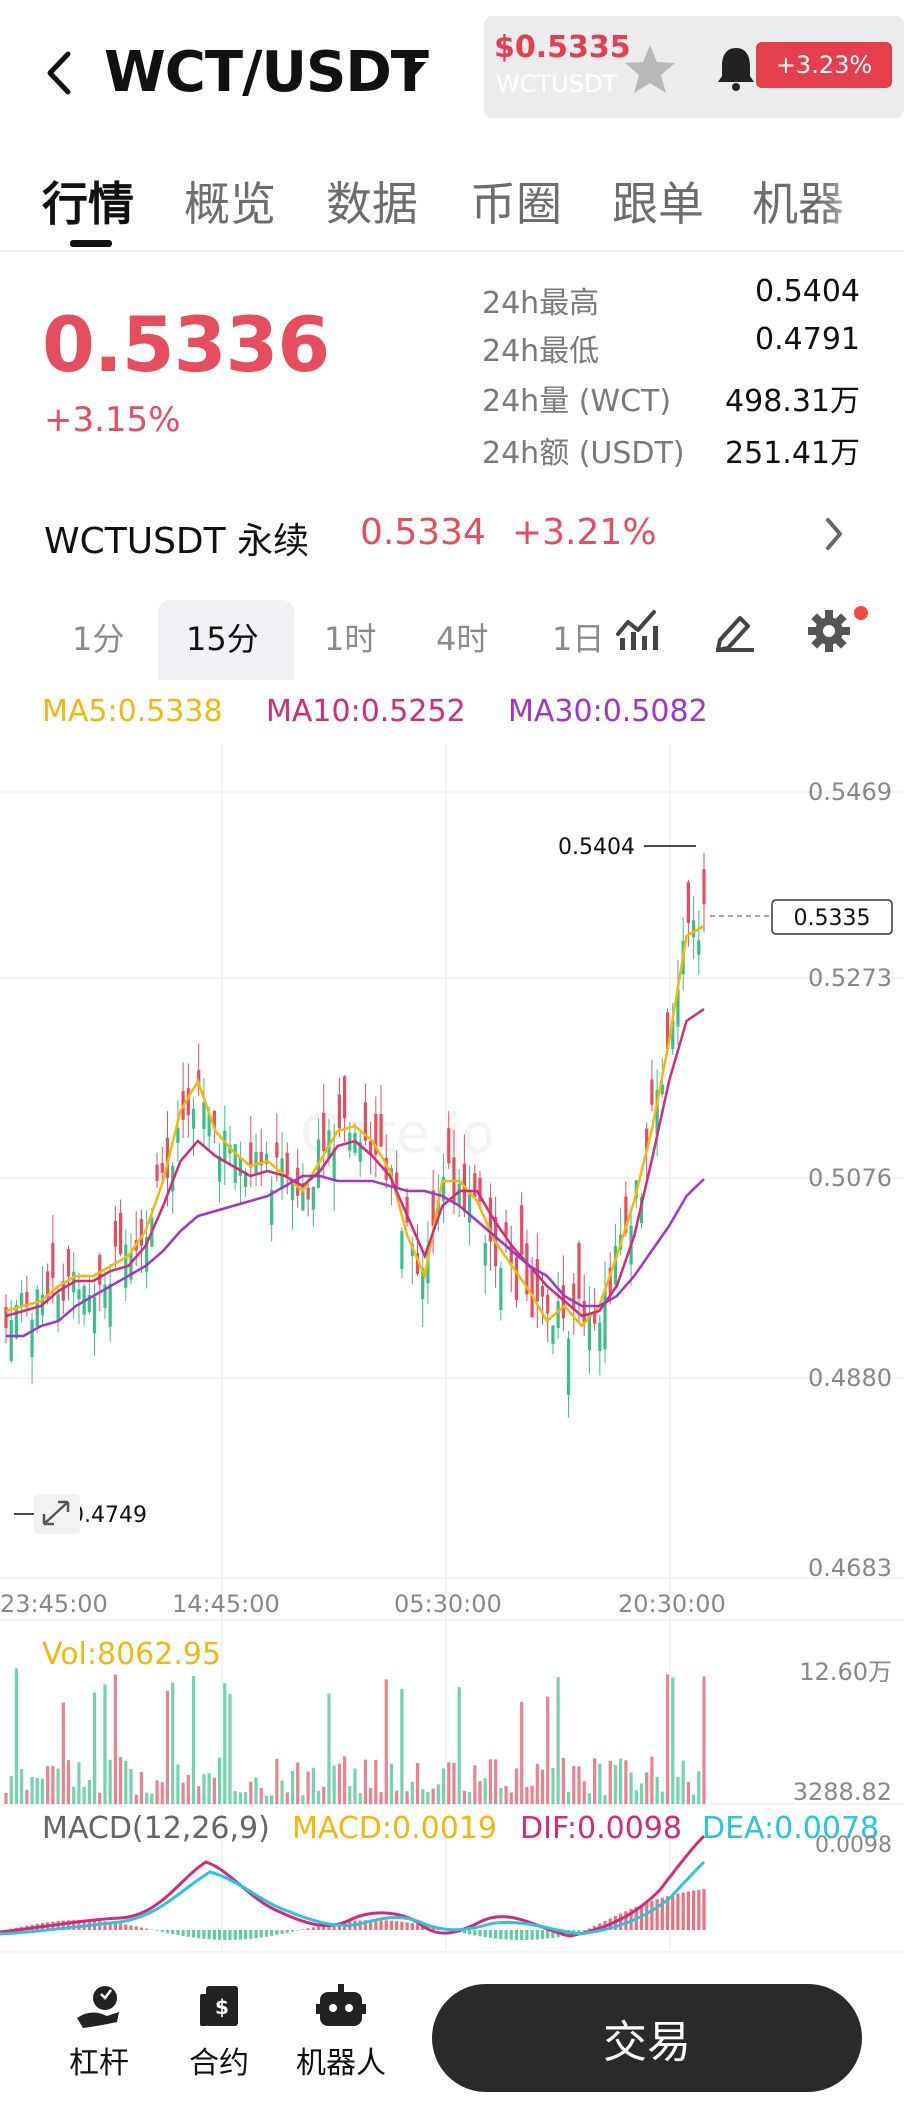 The width and height of the screenshot is (904, 2108). I want to click on ma10-label: MA10:0.5252, so click(366, 711).